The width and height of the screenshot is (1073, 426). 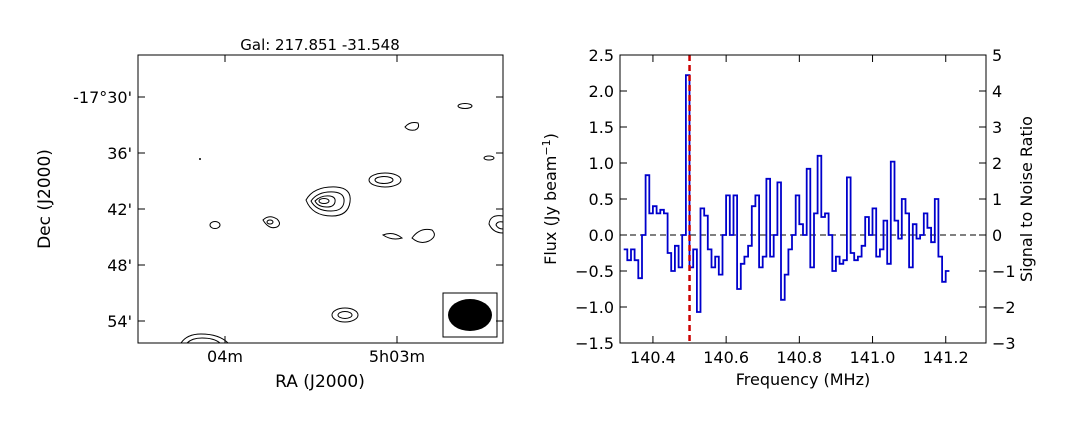 What do you see at coordinates (102, 97) in the screenshot?
I see `y-tick-label: -17°30'` at bounding box center [102, 97].